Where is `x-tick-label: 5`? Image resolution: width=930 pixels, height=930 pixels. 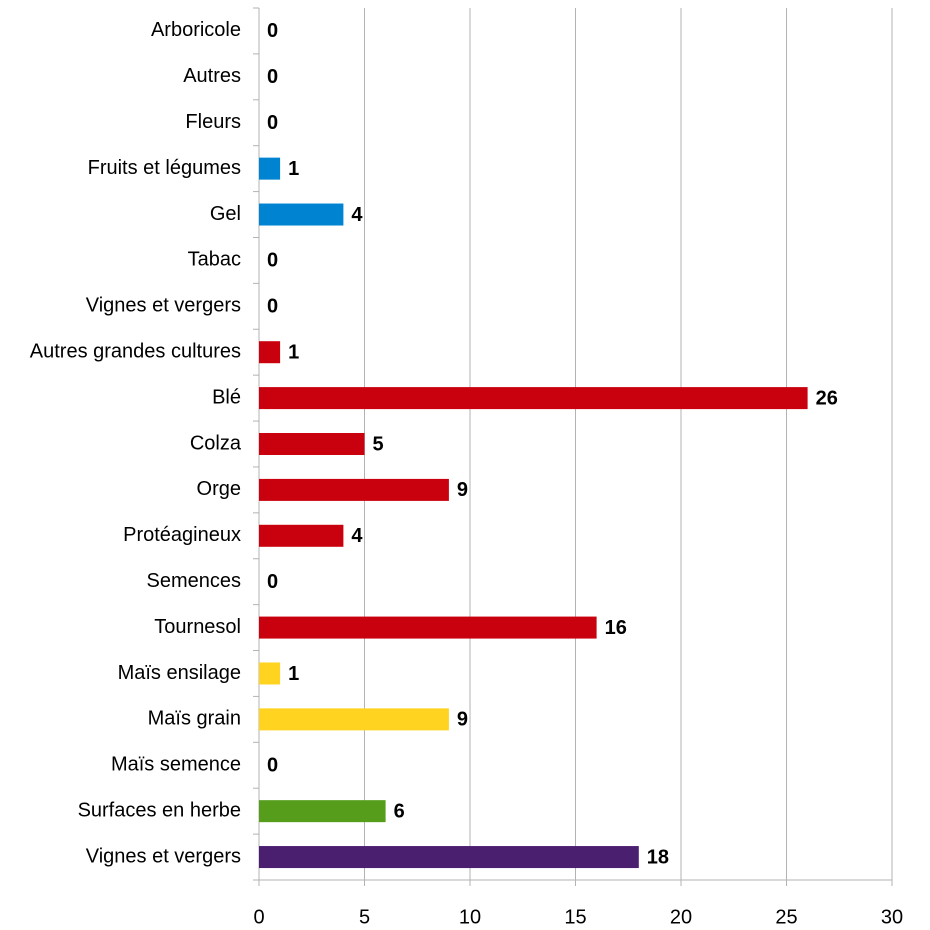
x-tick-label: 5 is located at coordinates (364, 917).